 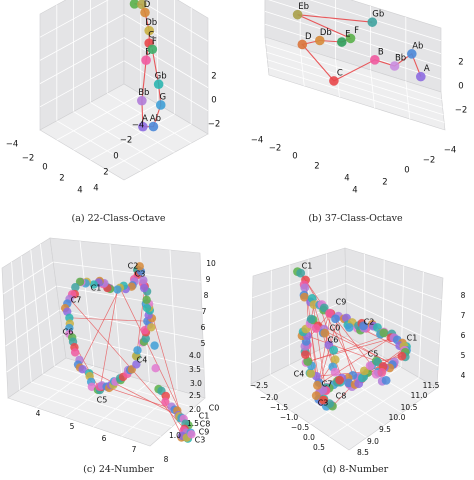 I want to click on data-point-db, so click(x=320, y=40).